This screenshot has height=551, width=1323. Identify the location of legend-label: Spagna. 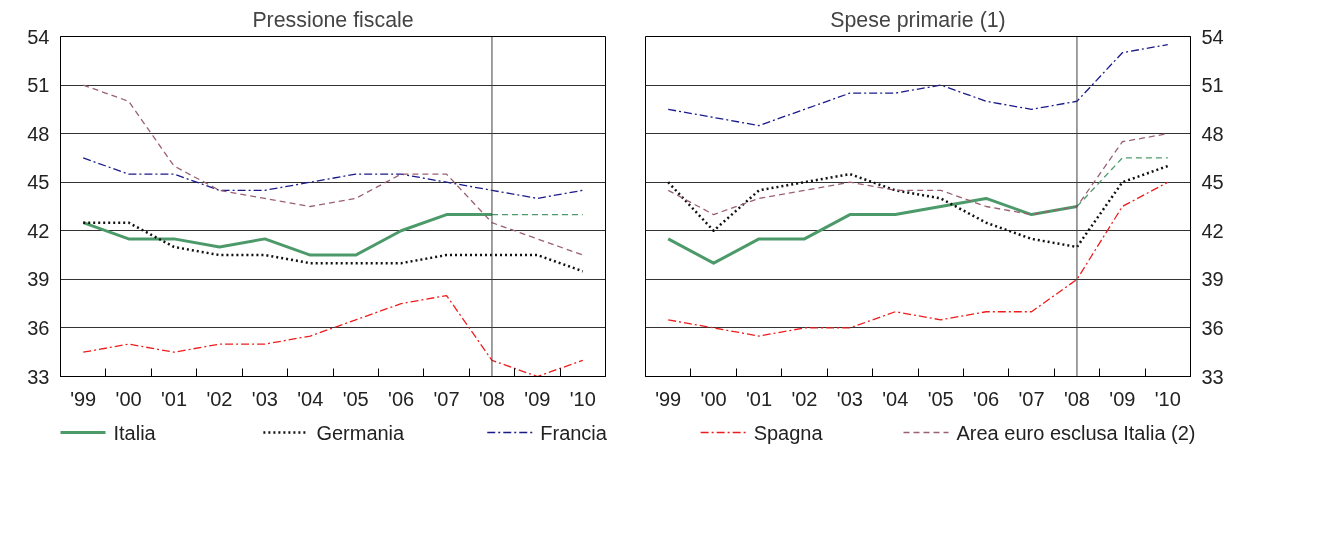
(788, 432).